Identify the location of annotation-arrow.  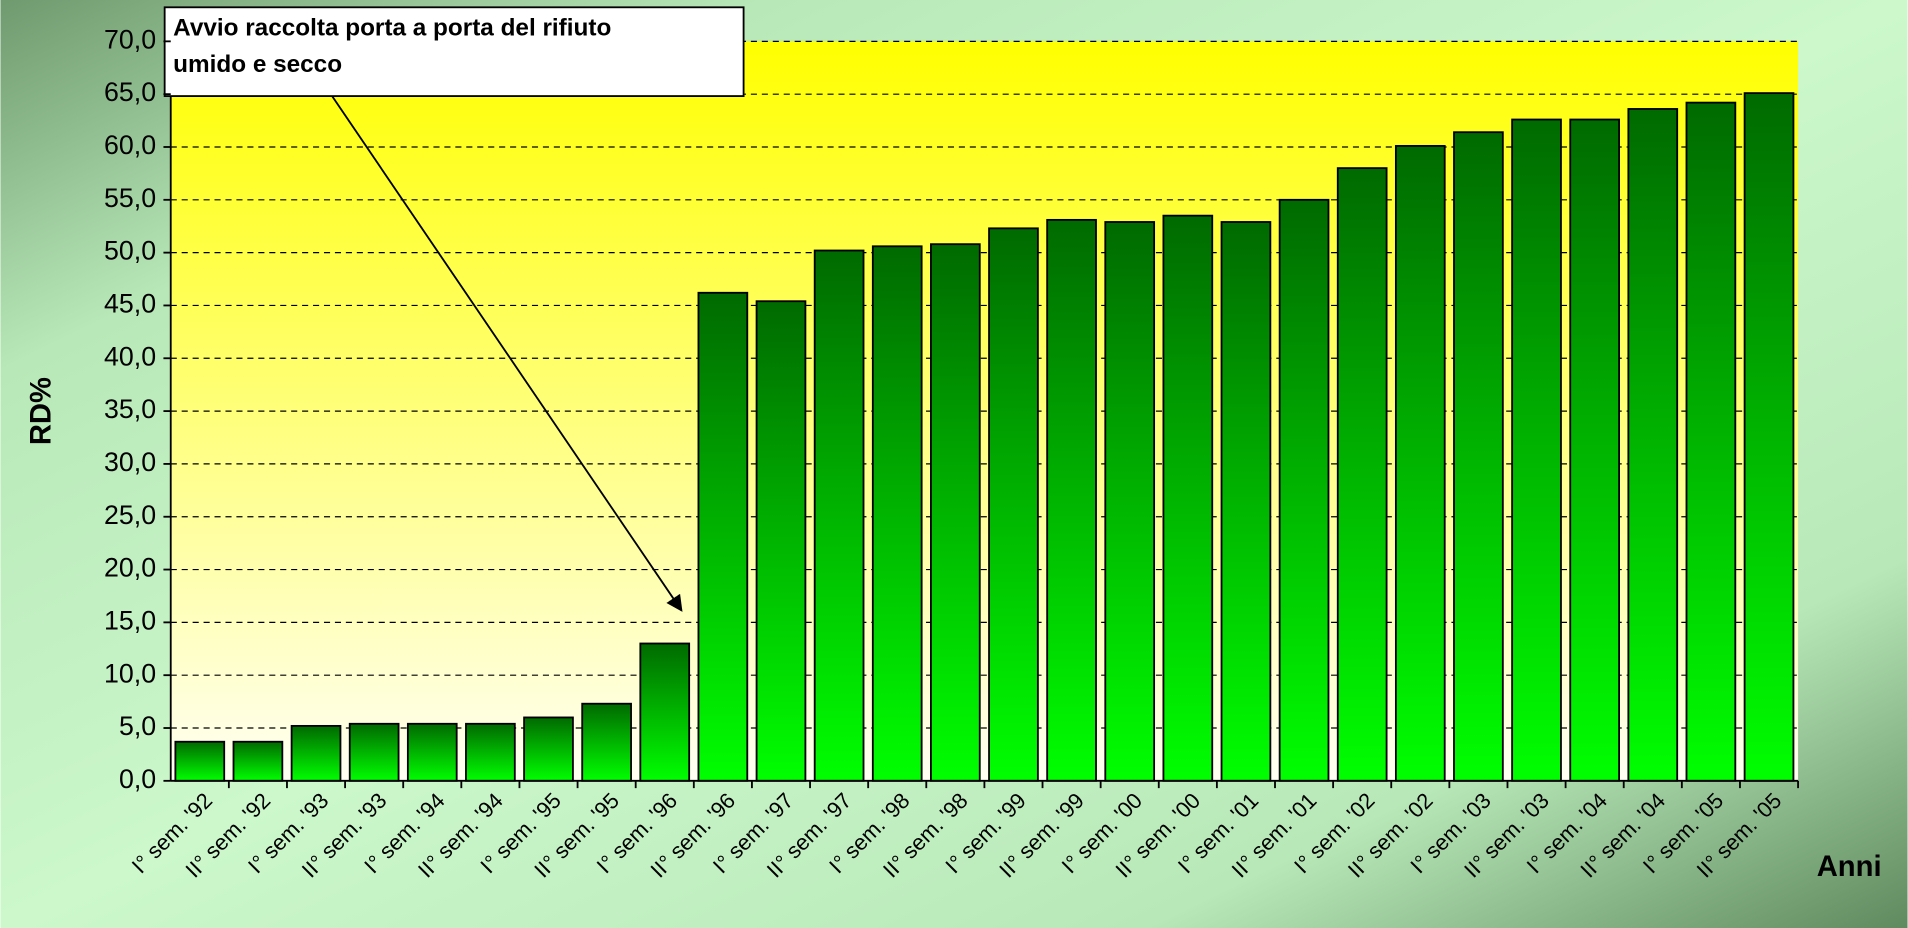
(506, 353).